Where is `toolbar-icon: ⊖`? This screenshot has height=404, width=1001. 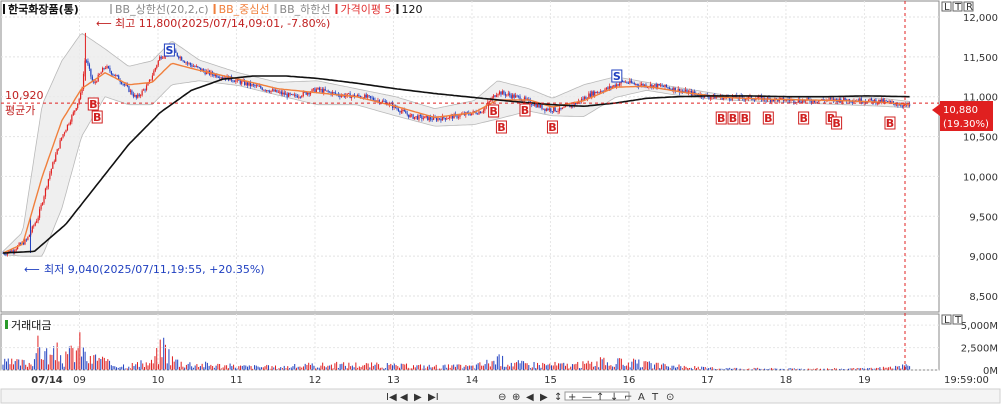 toolbar-icon: ⊖ is located at coordinates (502, 397).